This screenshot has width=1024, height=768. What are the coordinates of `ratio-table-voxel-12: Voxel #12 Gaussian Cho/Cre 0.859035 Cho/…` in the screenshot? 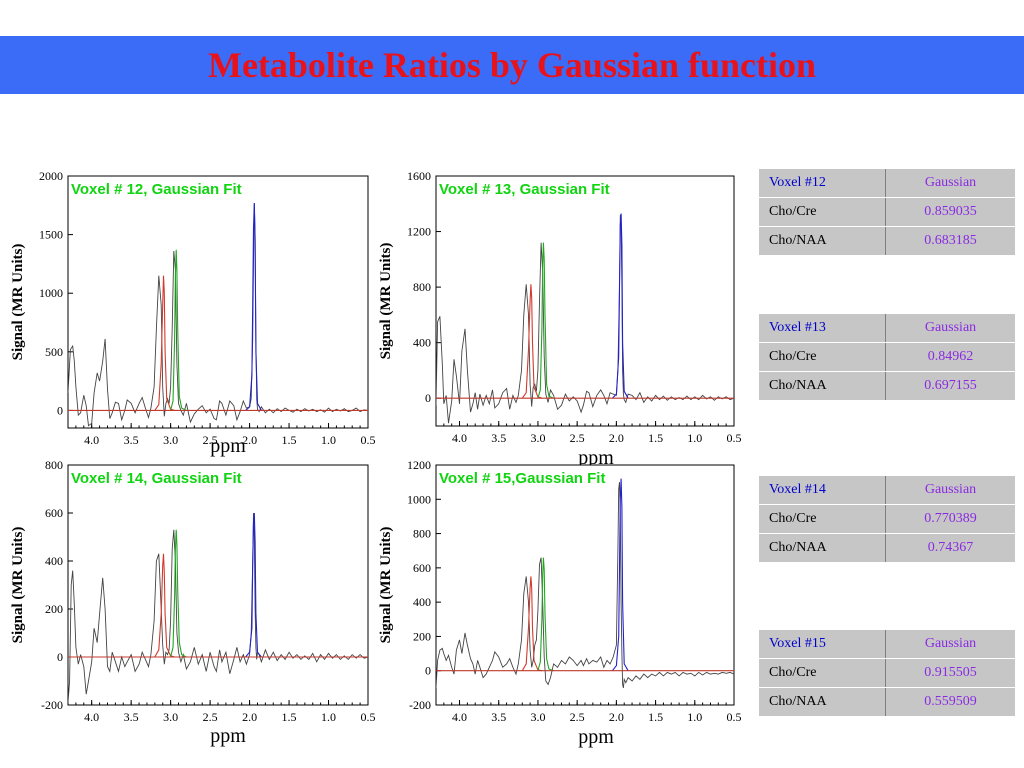 It's located at (887, 212).